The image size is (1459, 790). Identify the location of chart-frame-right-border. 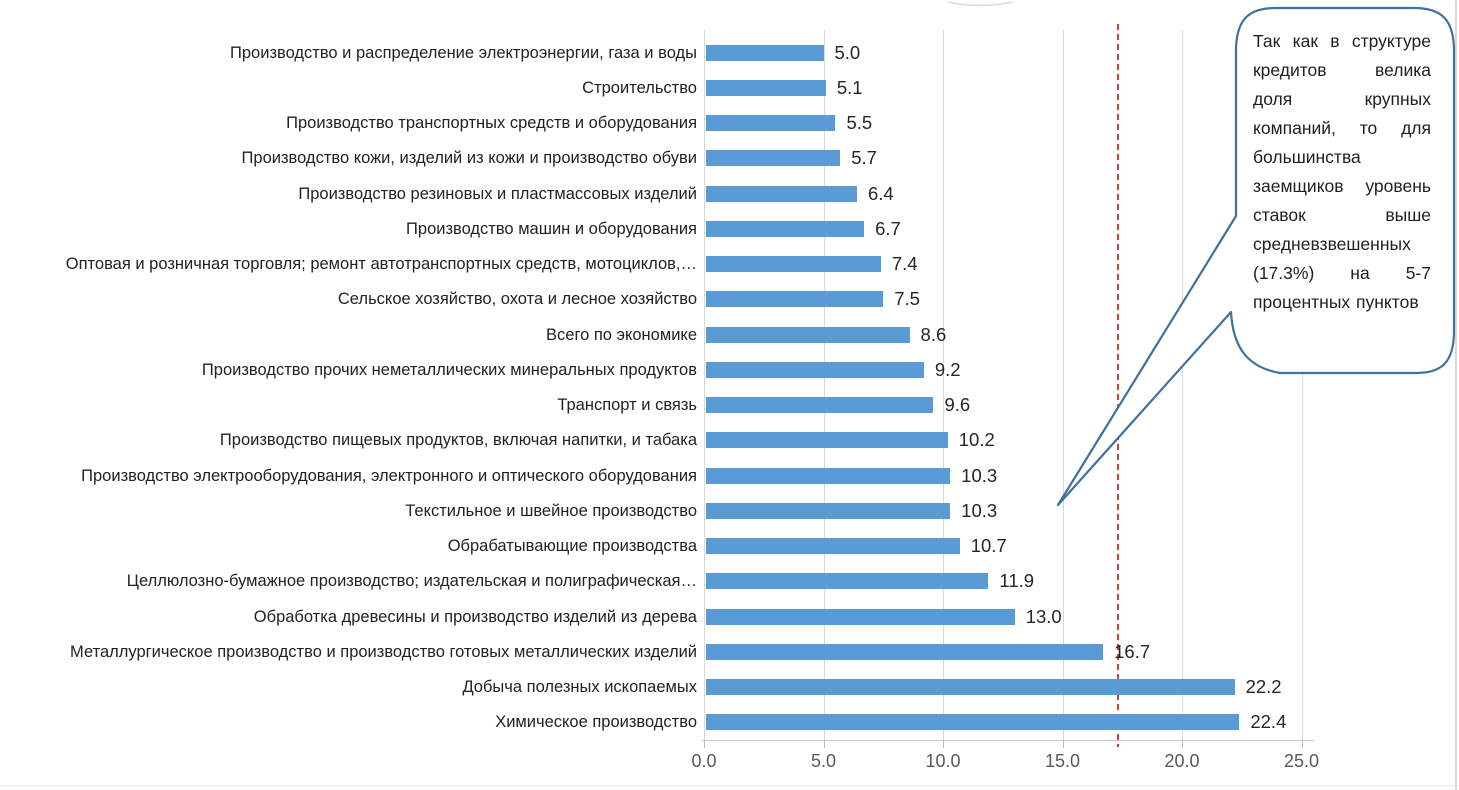
(1456, 395).